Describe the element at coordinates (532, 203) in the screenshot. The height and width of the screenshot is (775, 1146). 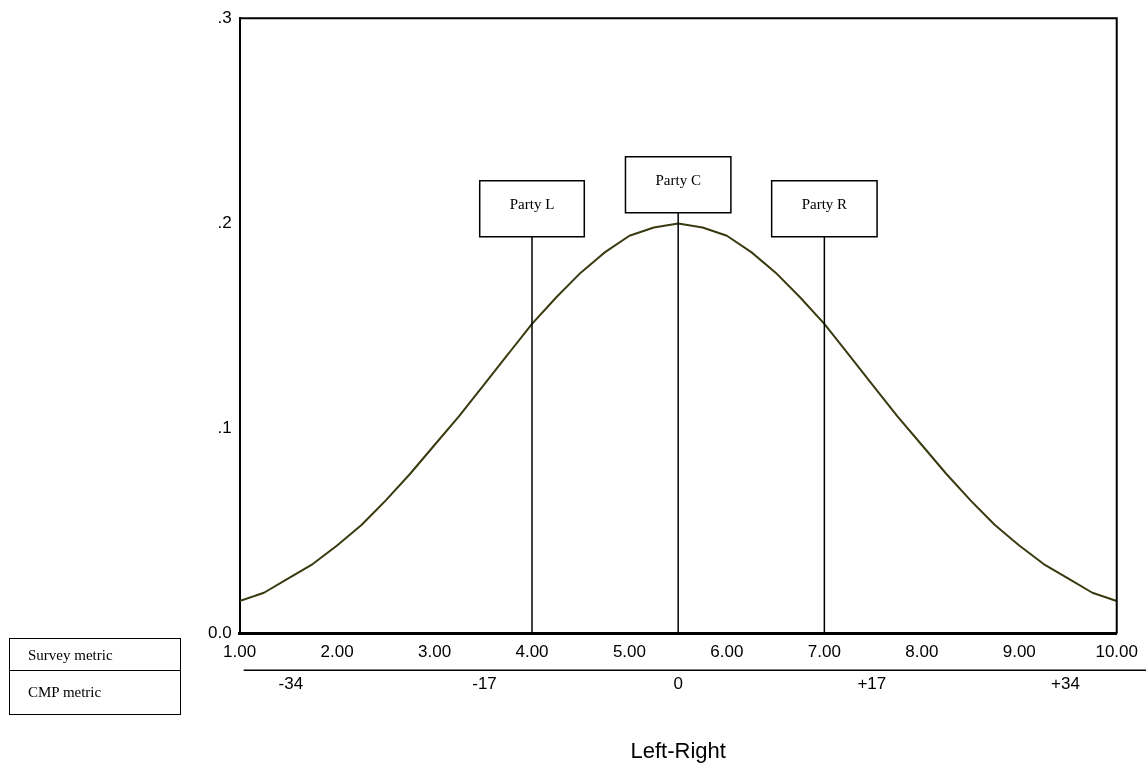
I see `ref-line-label: Party L` at that location.